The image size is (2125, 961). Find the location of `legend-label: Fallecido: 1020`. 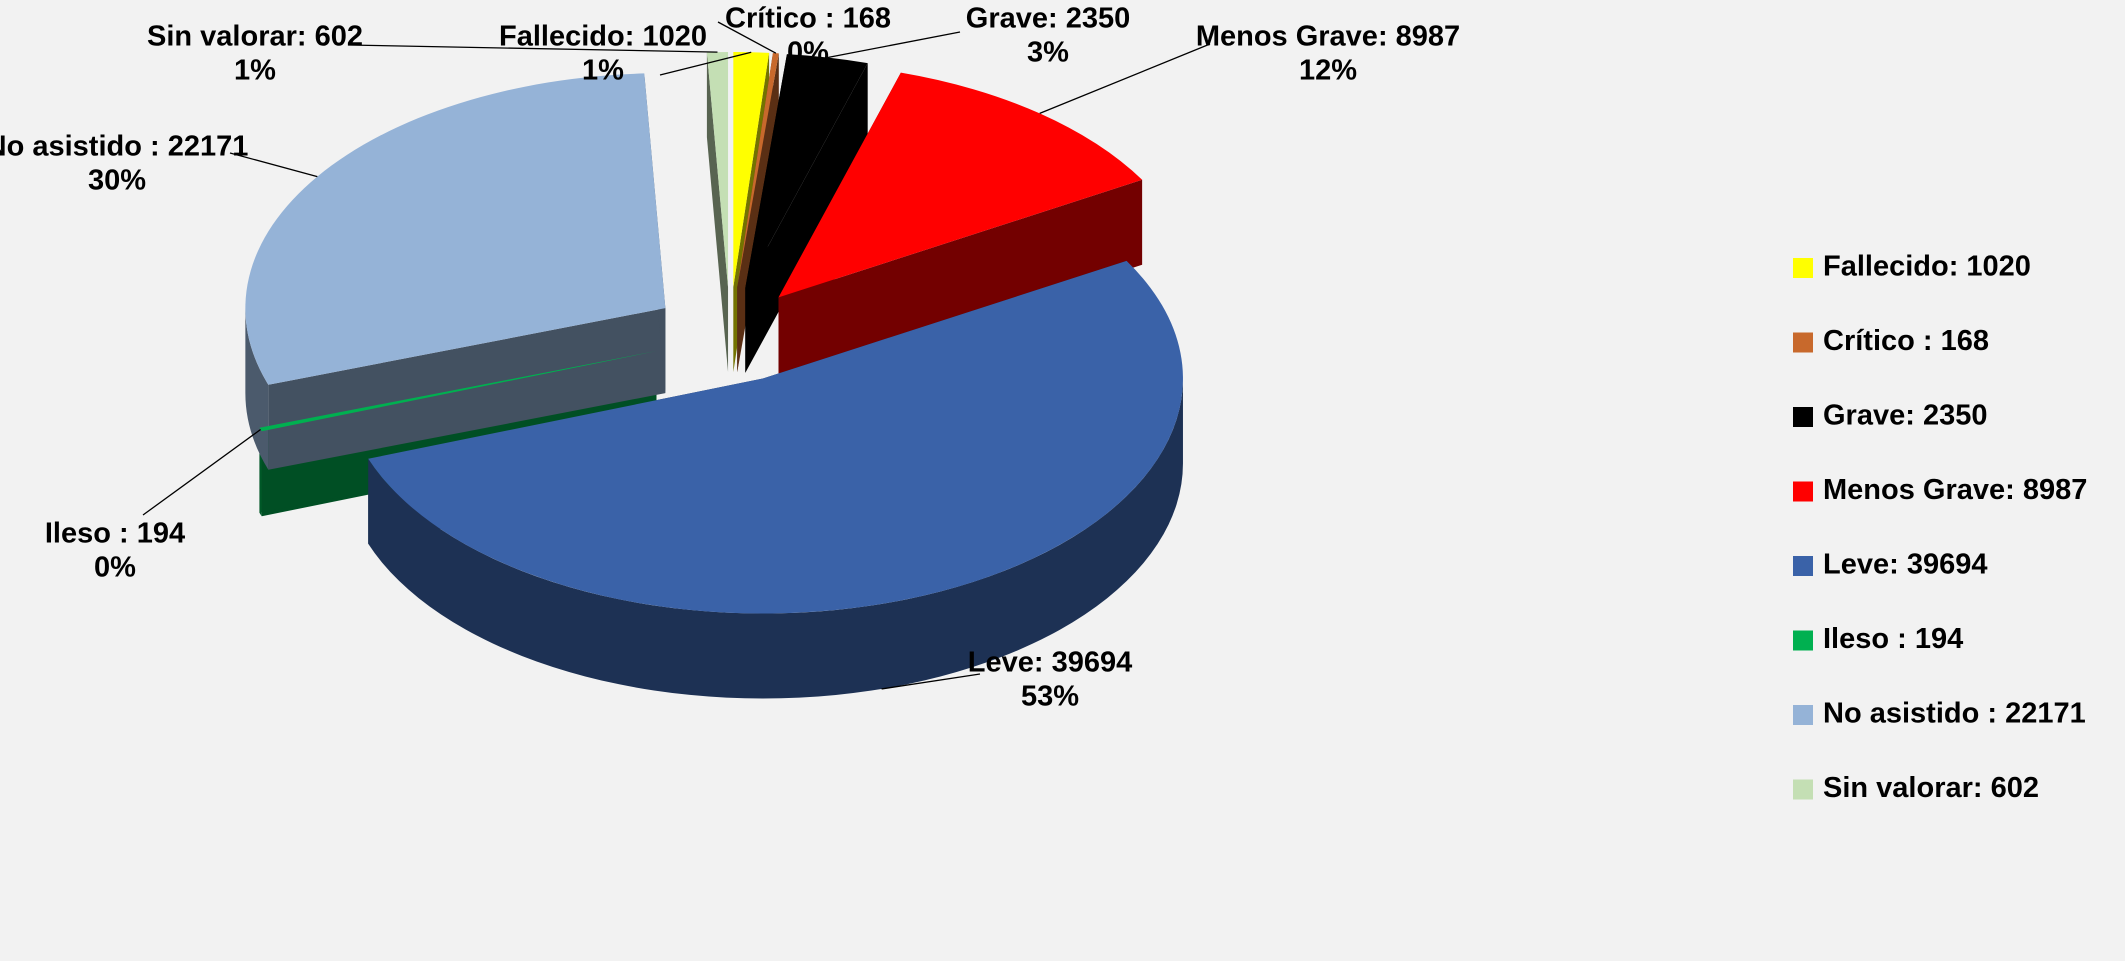

legend-label: Fallecido: 1020 is located at coordinates (1927, 267).